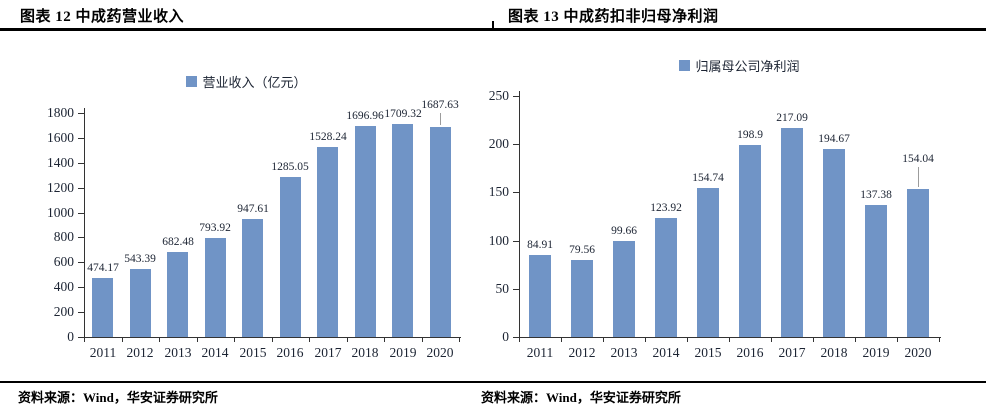 This screenshot has height=414, width=986. Describe the element at coordinates (63, 261) in the screenshot. I see `y-tick-label: 600` at that location.